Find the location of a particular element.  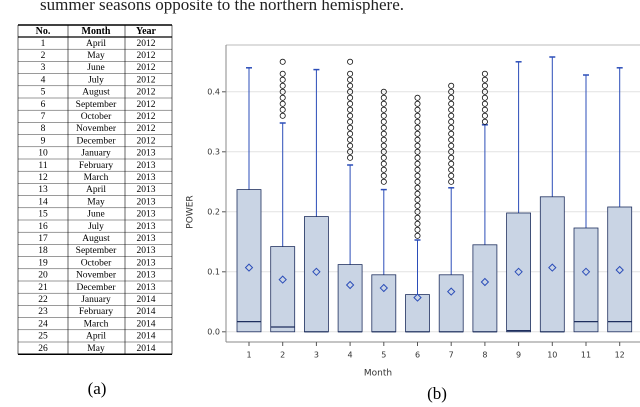

y-tick-label: 0.1 is located at coordinates (213, 271).